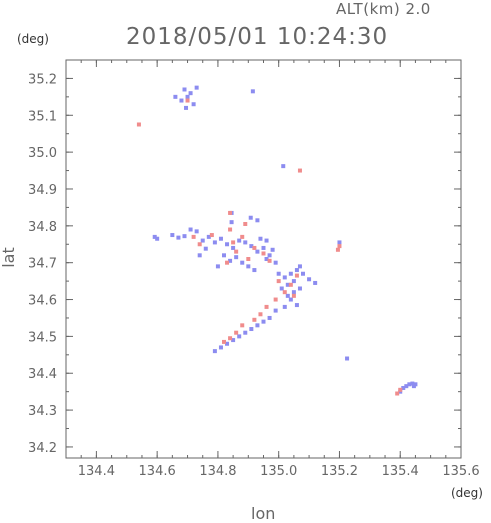 This screenshot has width=491, height=523. I want to click on x-tick-label: 135.4, so click(400, 471).